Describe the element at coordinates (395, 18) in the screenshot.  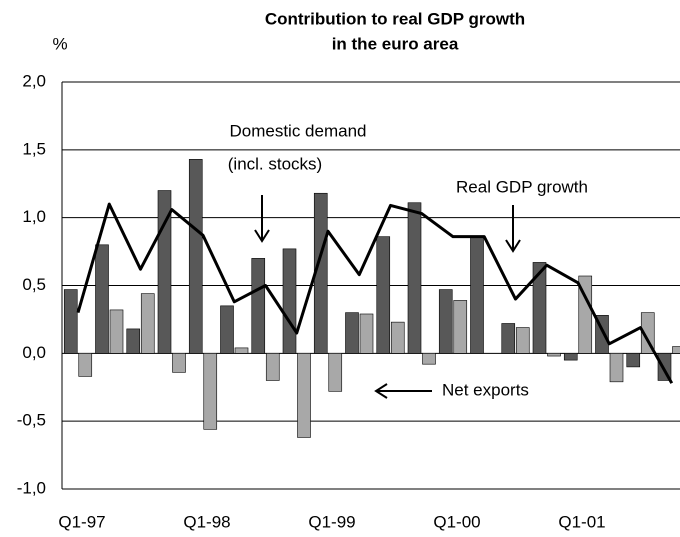
I see `chart-title: Contribution to real GDP growth` at that location.